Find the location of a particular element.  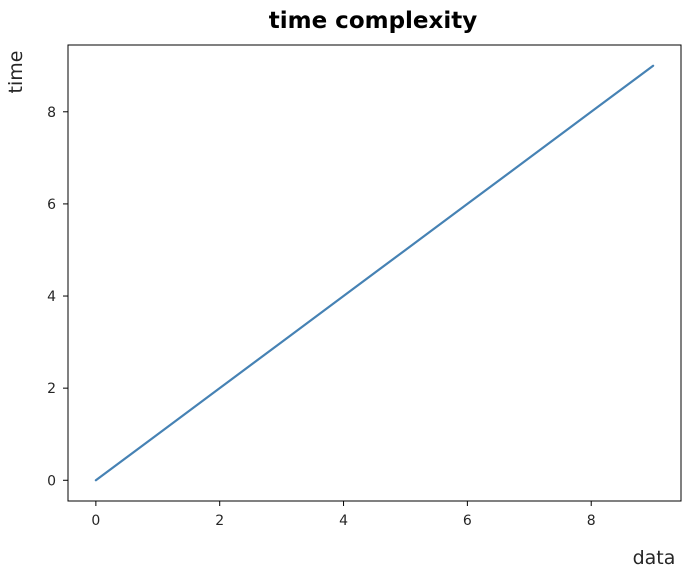

x-tick-label: 2 is located at coordinates (219, 521).